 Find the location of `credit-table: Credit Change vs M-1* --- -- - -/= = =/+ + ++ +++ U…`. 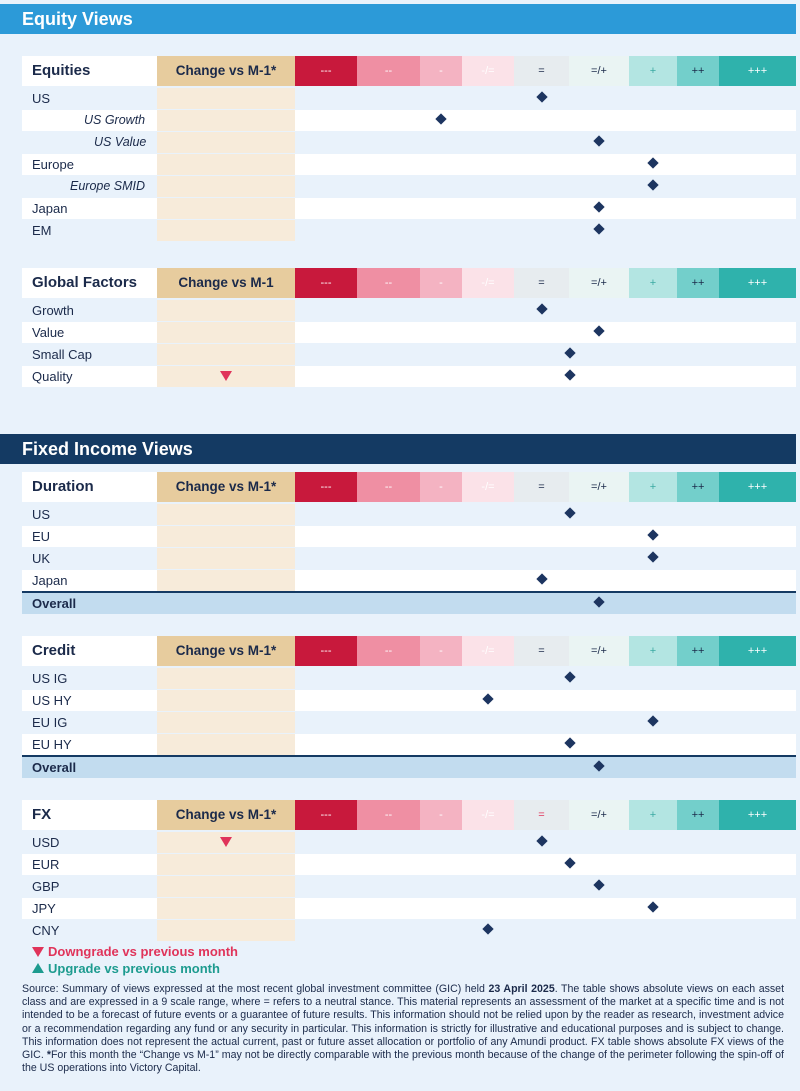

credit-table: Credit Change vs M-1* --- -- - -/= = =/+ + ++ +++ U… is located at coordinates (409, 707).